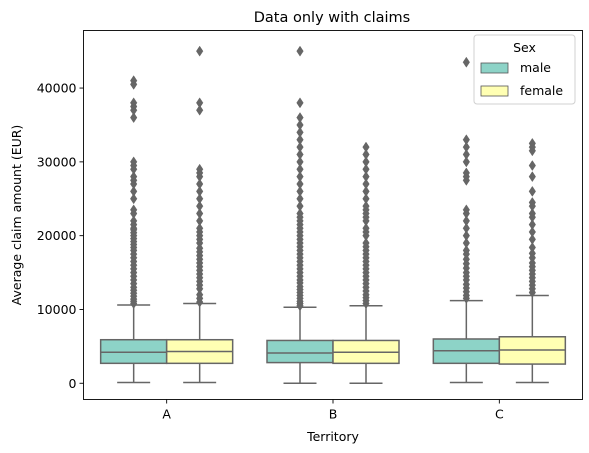 Image resolution: width=589 pixels, height=453 pixels. I want to click on y-axis: 0 10000 20000 30000 40000, so click(60, 236).